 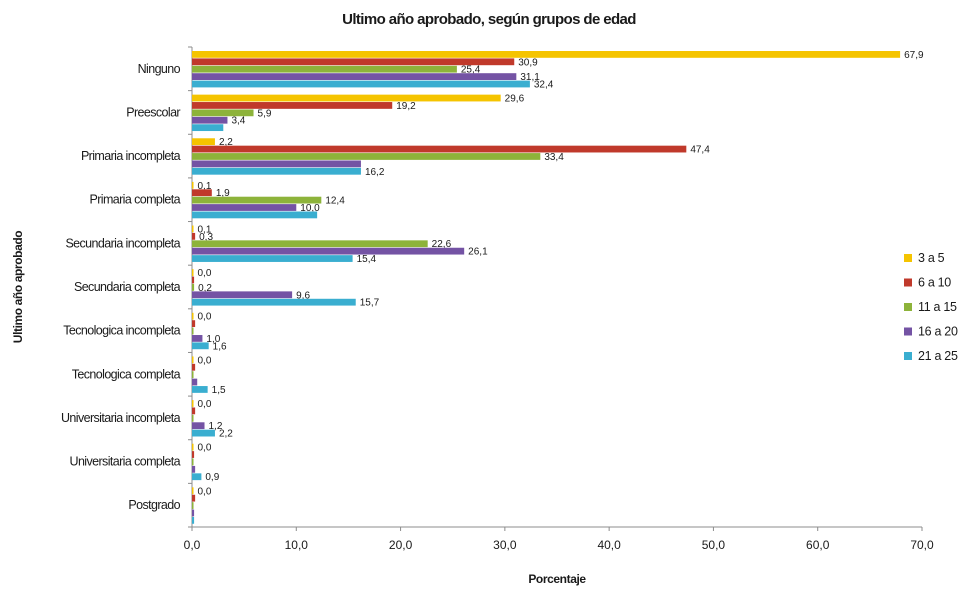 I want to click on category-label: Universitaria incompleta, so click(x=121, y=418).